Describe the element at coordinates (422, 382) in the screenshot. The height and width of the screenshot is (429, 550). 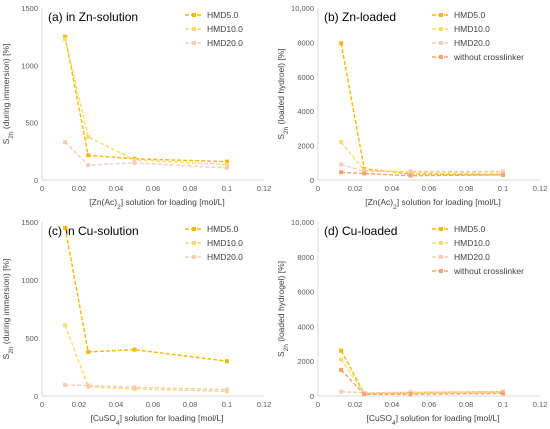
I see `series-without-crosslinker` at that location.